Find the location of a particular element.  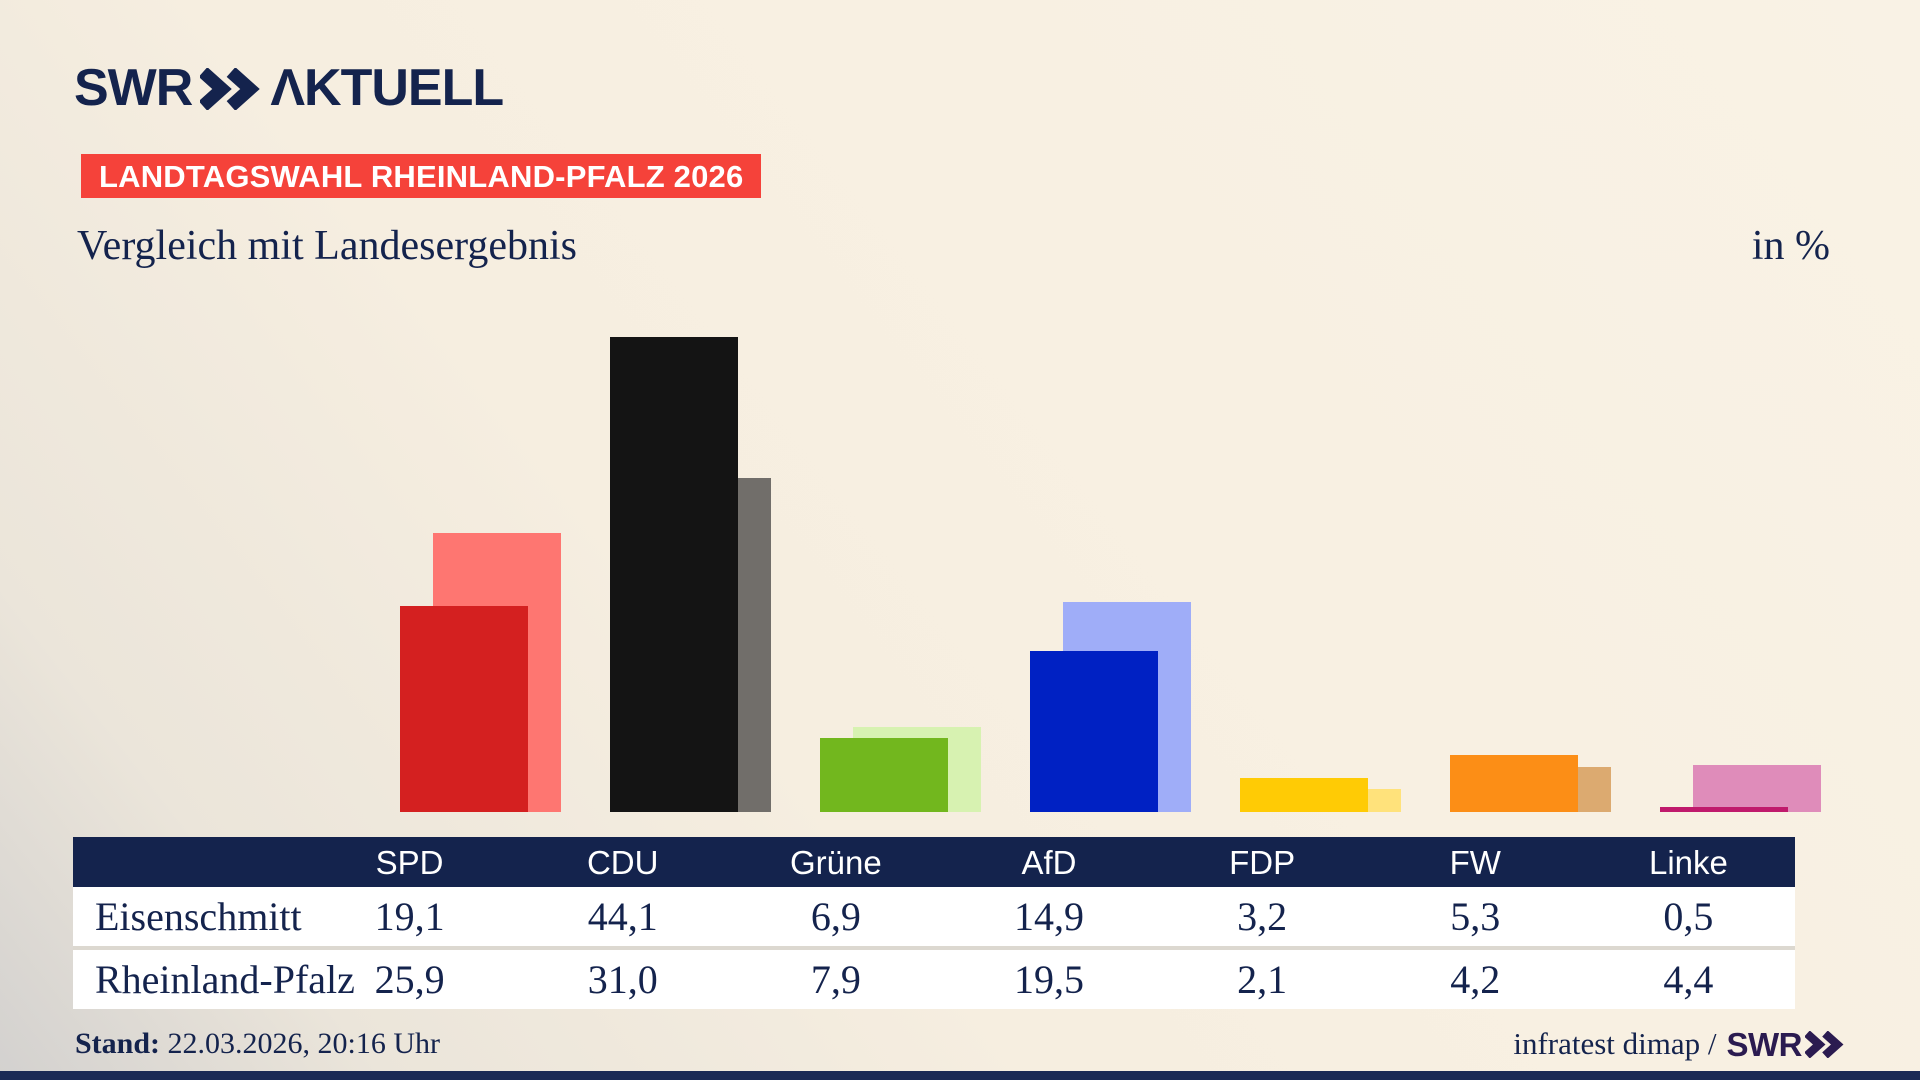

bar-eisenschmitt-spd is located at coordinates (464, 709).